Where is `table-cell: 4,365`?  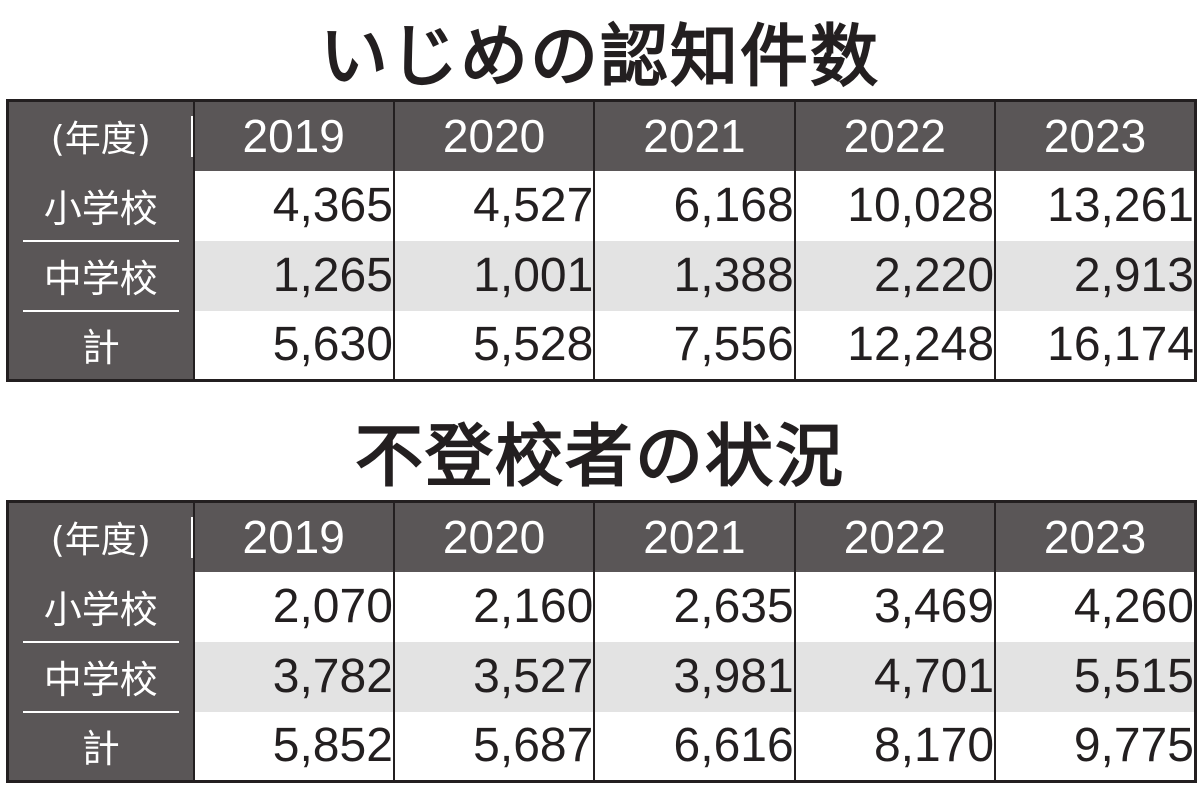 table-cell: 4,365 is located at coordinates (293, 205).